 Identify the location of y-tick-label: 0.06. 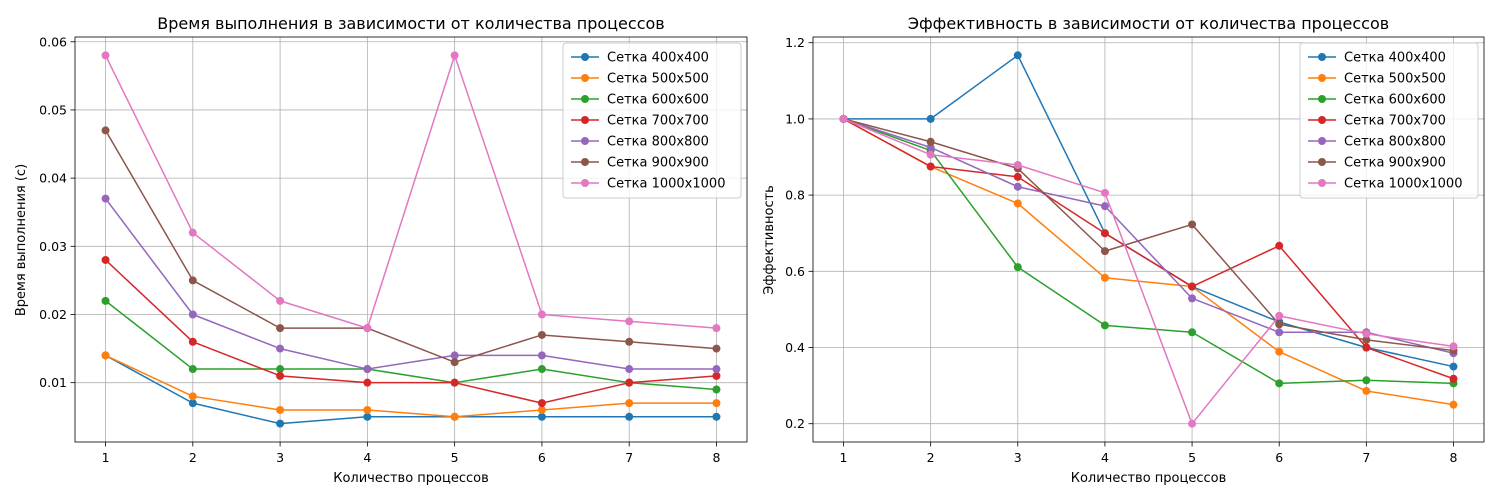
(53, 41).